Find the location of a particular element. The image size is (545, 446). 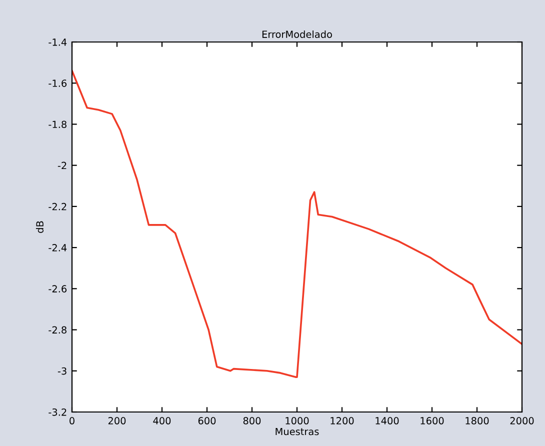

y-tick-label: -1.8 is located at coordinates (57, 124).